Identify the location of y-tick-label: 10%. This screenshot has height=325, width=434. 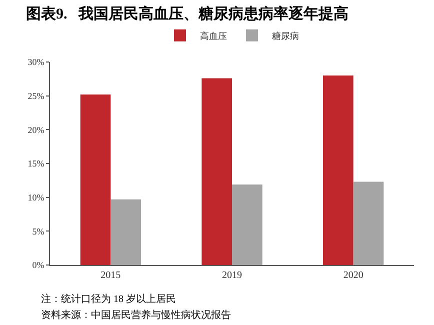
(36, 197).